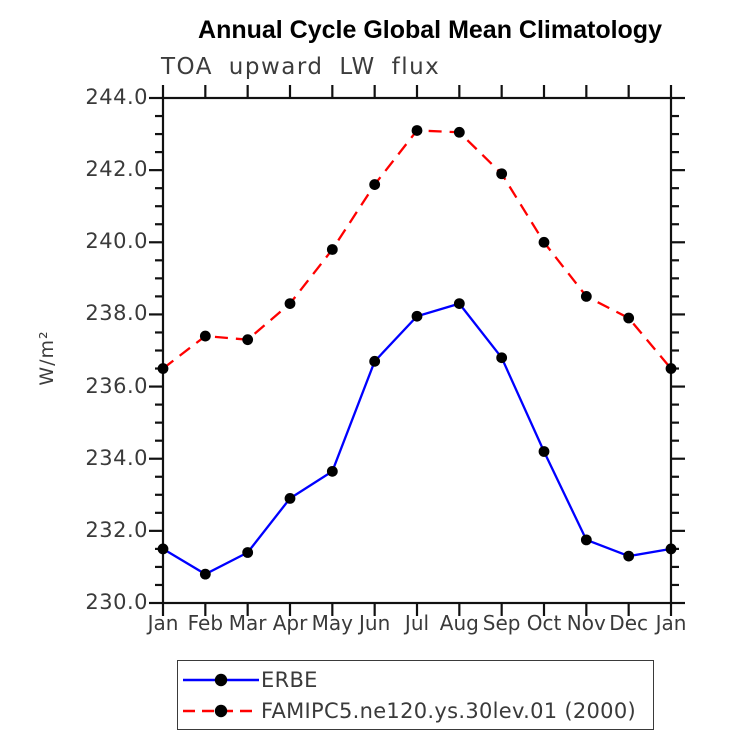 The height and width of the screenshot is (751, 733). What do you see at coordinates (116, 97) in the screenshot?
I see `y-tick-label: 244.0` at bounding box center [116, 97].